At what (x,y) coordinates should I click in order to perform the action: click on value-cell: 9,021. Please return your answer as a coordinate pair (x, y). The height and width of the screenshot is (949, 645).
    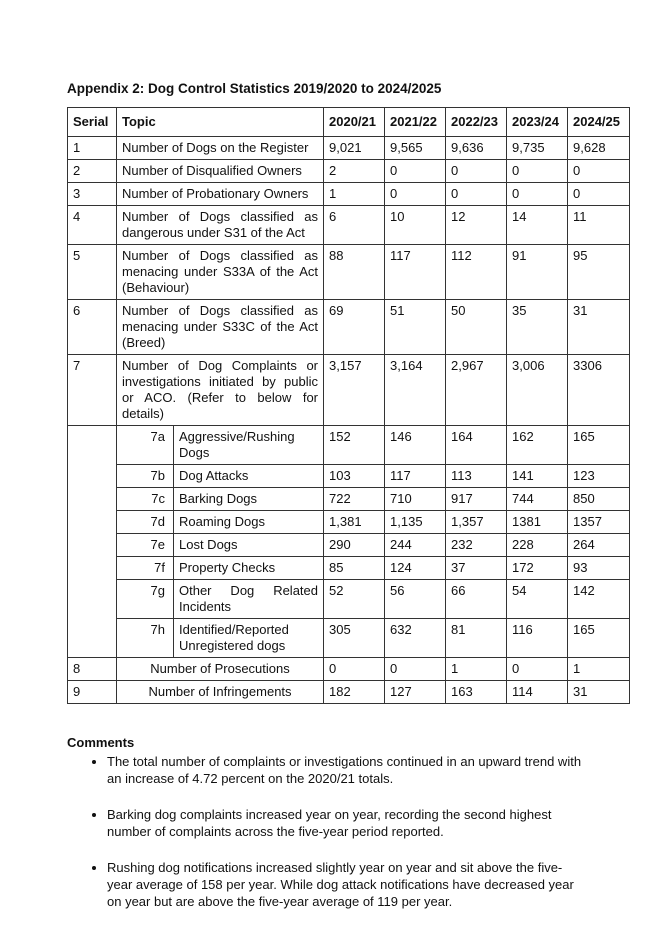
    Looking at the image, I should click on (354, 148).